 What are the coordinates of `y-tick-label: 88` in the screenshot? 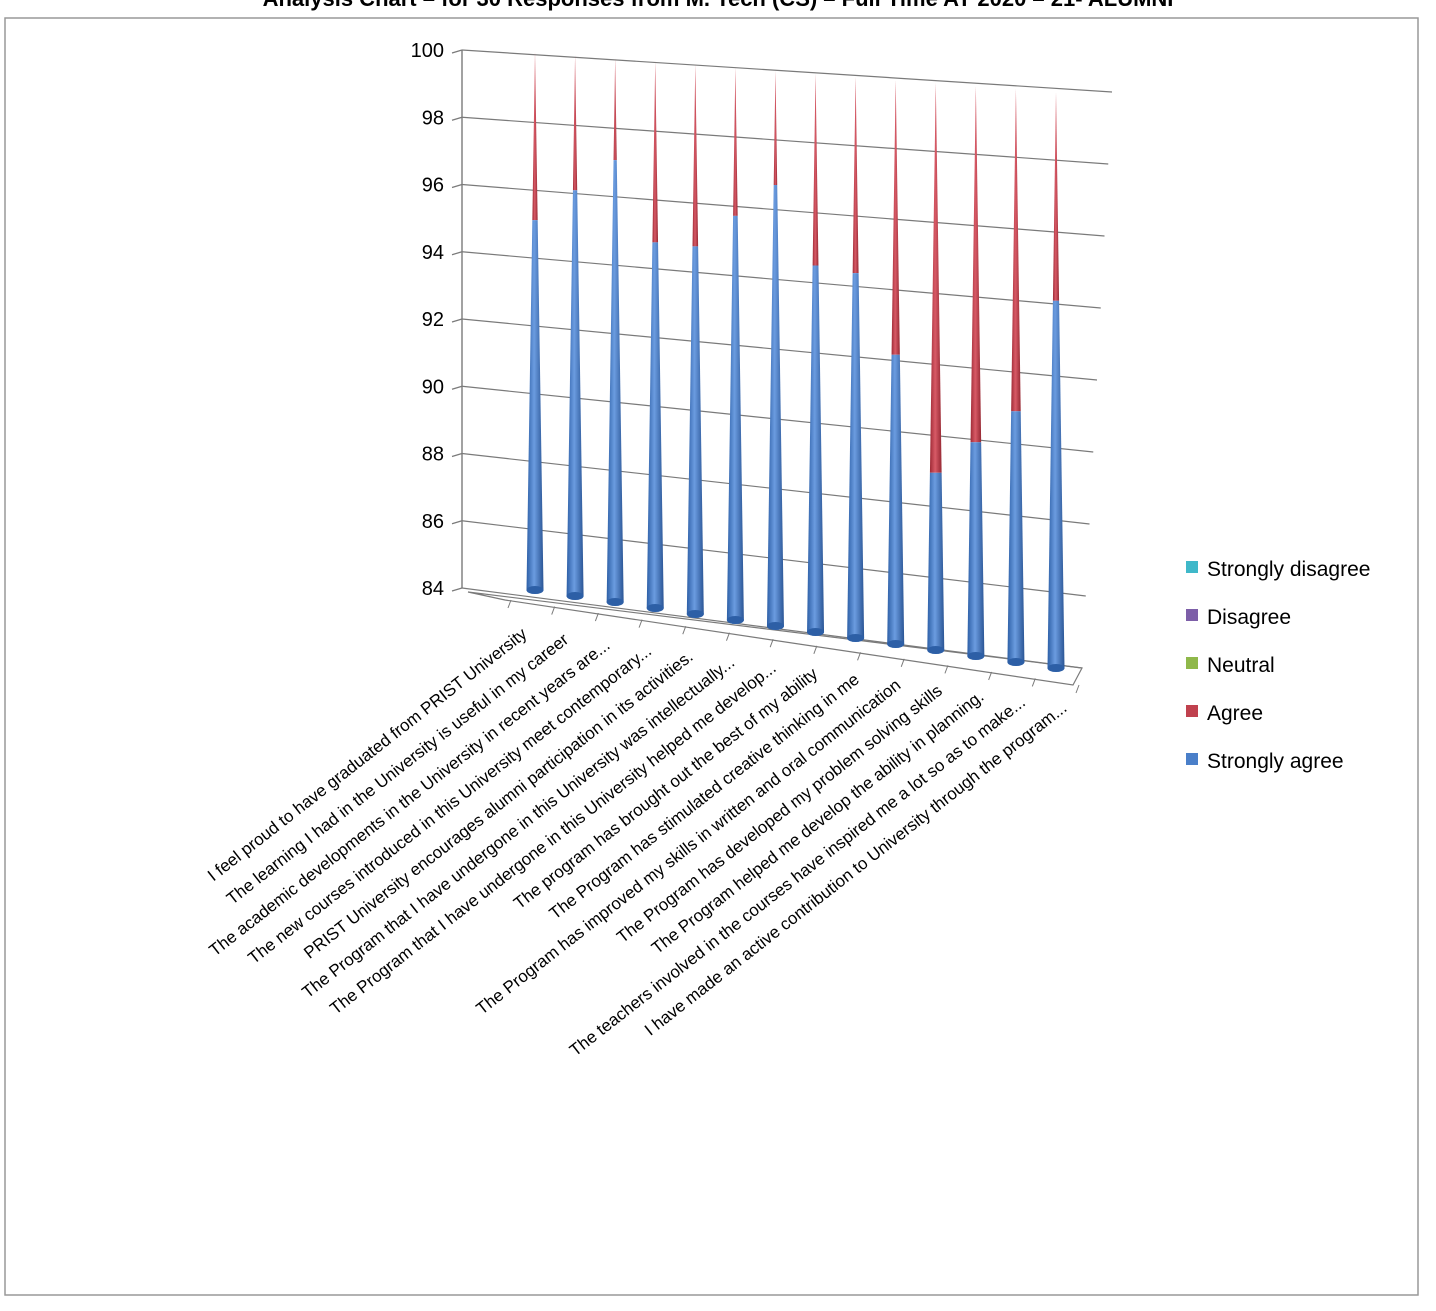 It's located at (433, 455).